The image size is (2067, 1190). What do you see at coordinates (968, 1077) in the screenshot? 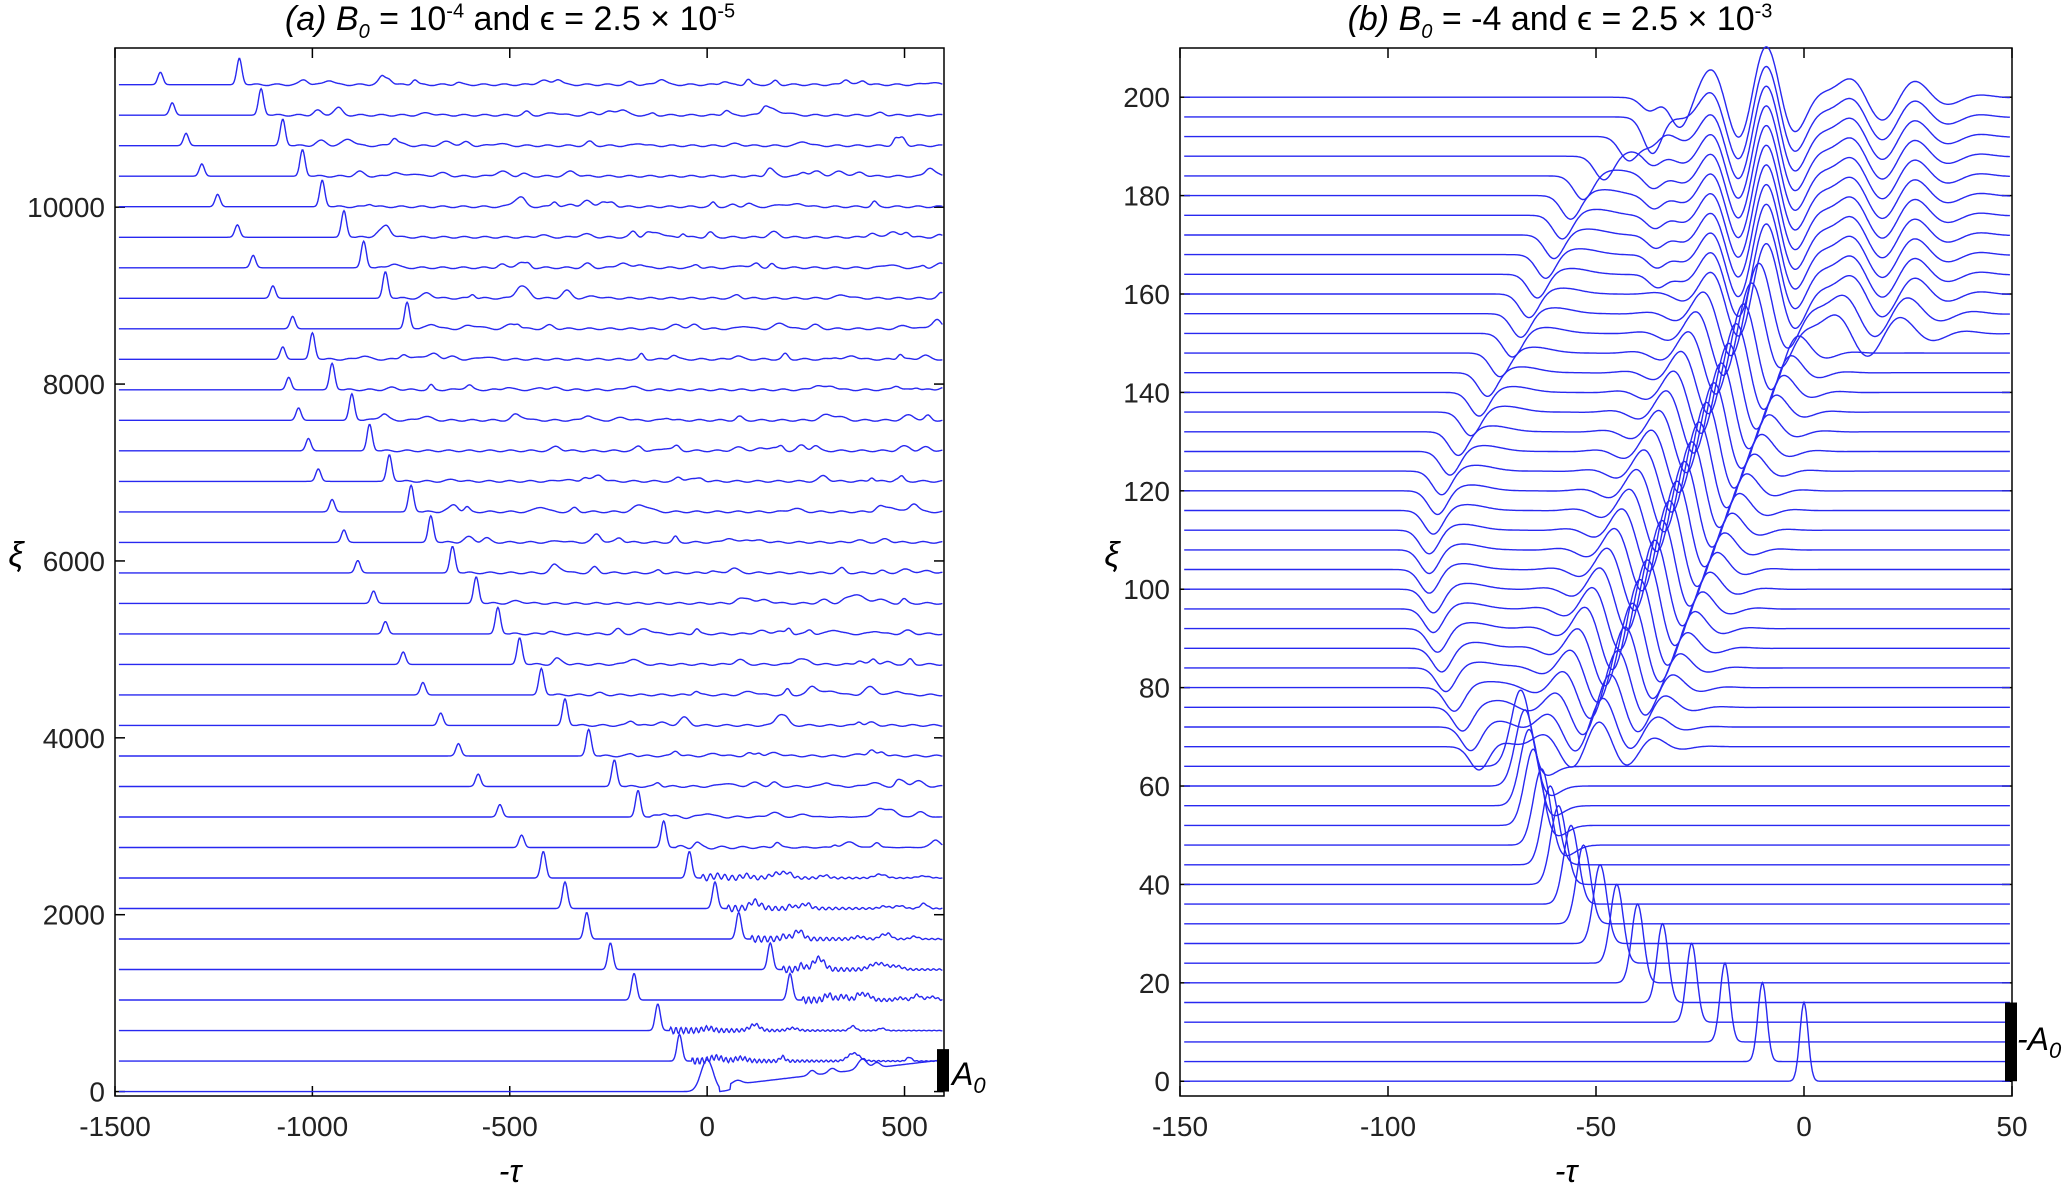
I see `panel-a-amplitude-label: A0` at bounding box center [968, 1077].